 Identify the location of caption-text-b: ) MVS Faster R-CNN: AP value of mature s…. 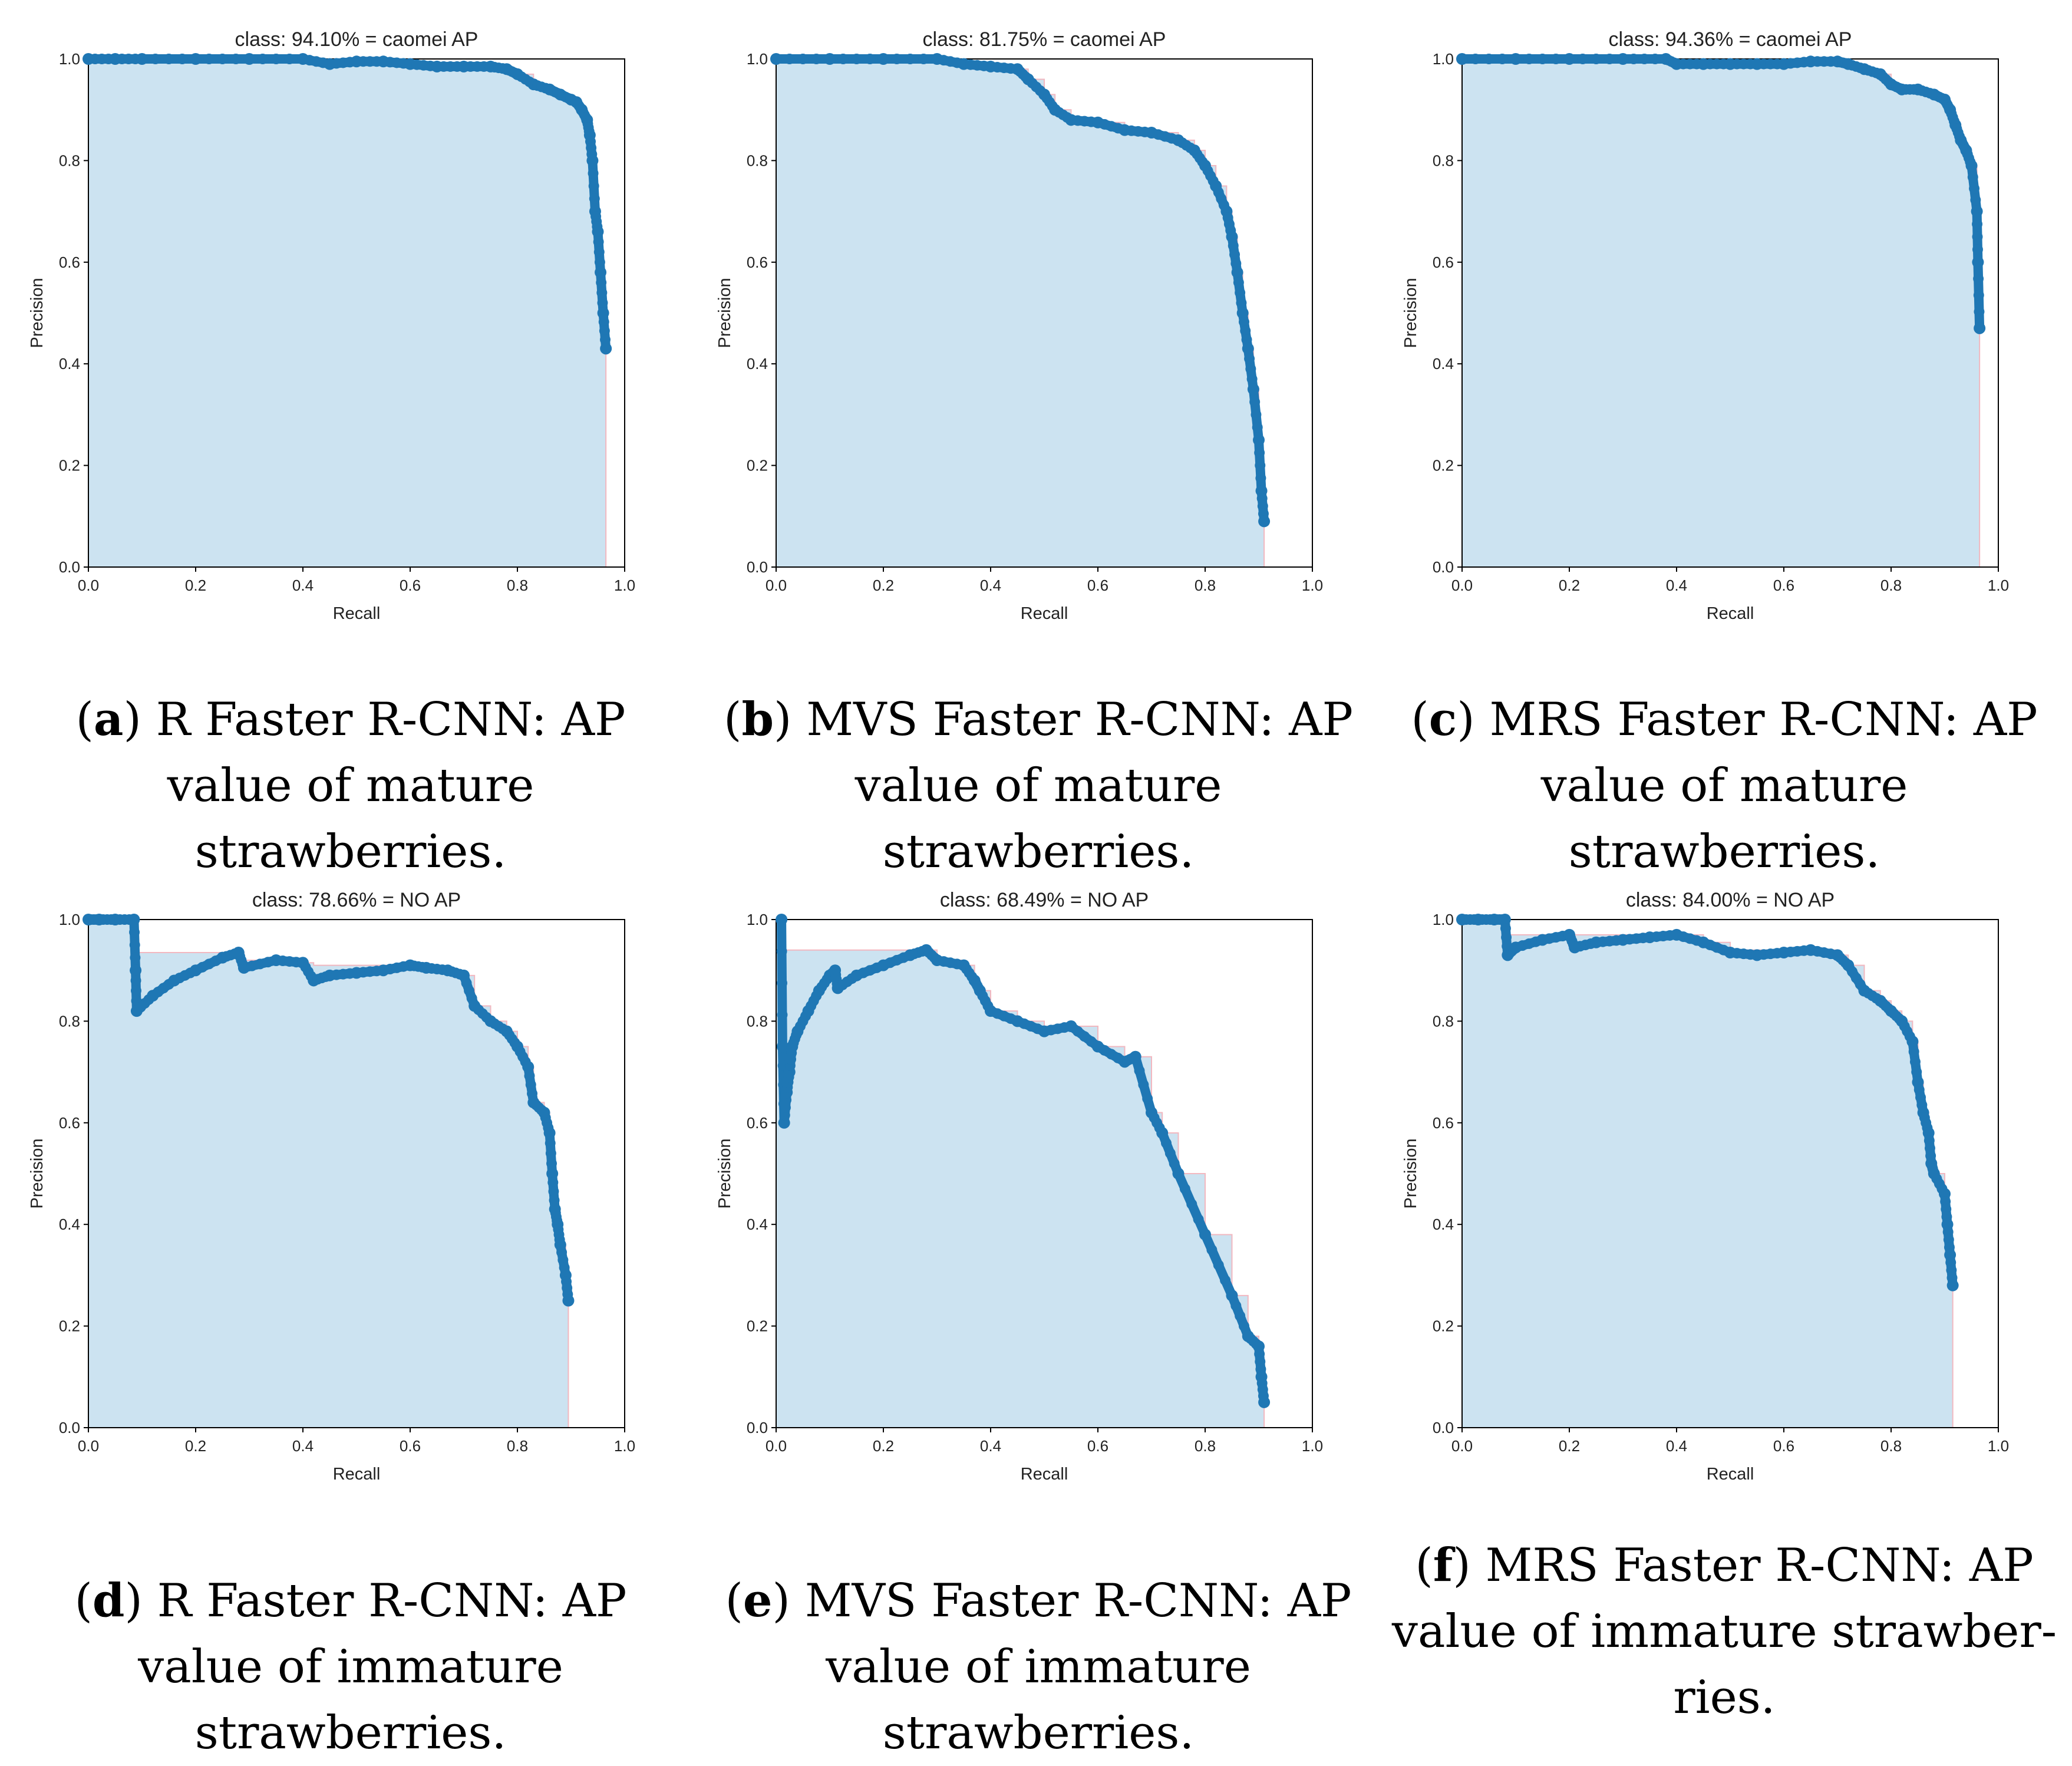
(1063, 785).